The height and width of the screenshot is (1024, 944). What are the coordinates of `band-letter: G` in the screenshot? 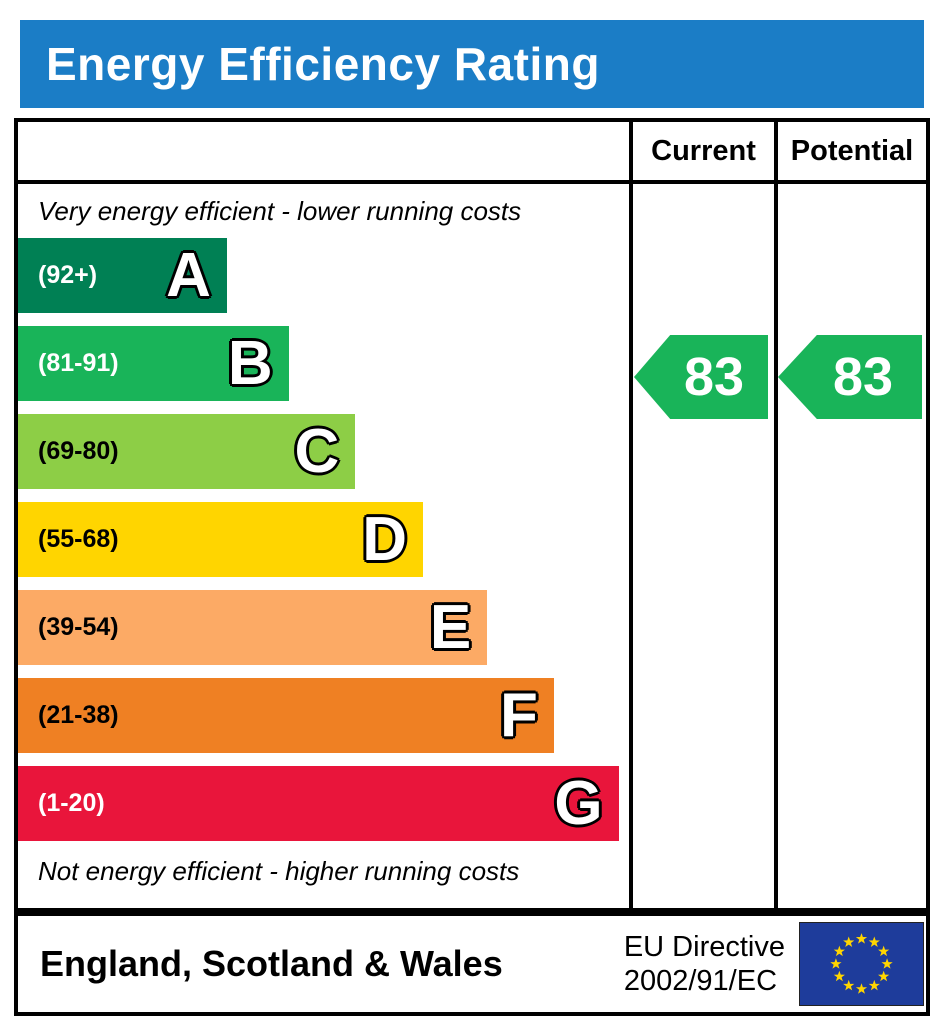 It's located at (578, 803).